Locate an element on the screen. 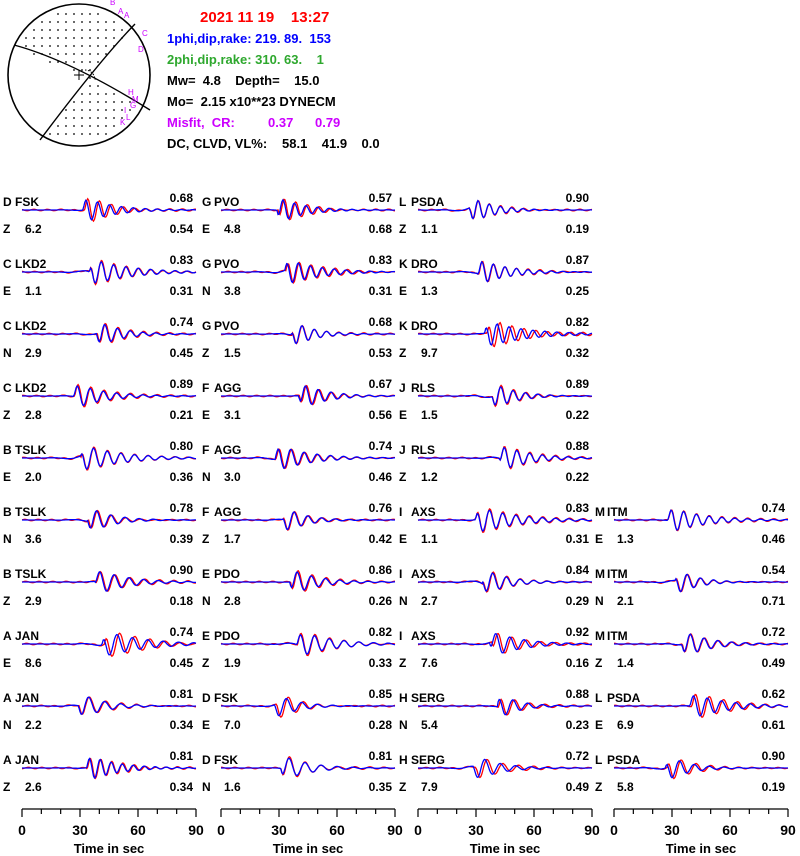 This screenshot has width=800, height=856. trace-panel: M ITM E 1.3 0.74 0.46 is located at coordinates (692, 523).